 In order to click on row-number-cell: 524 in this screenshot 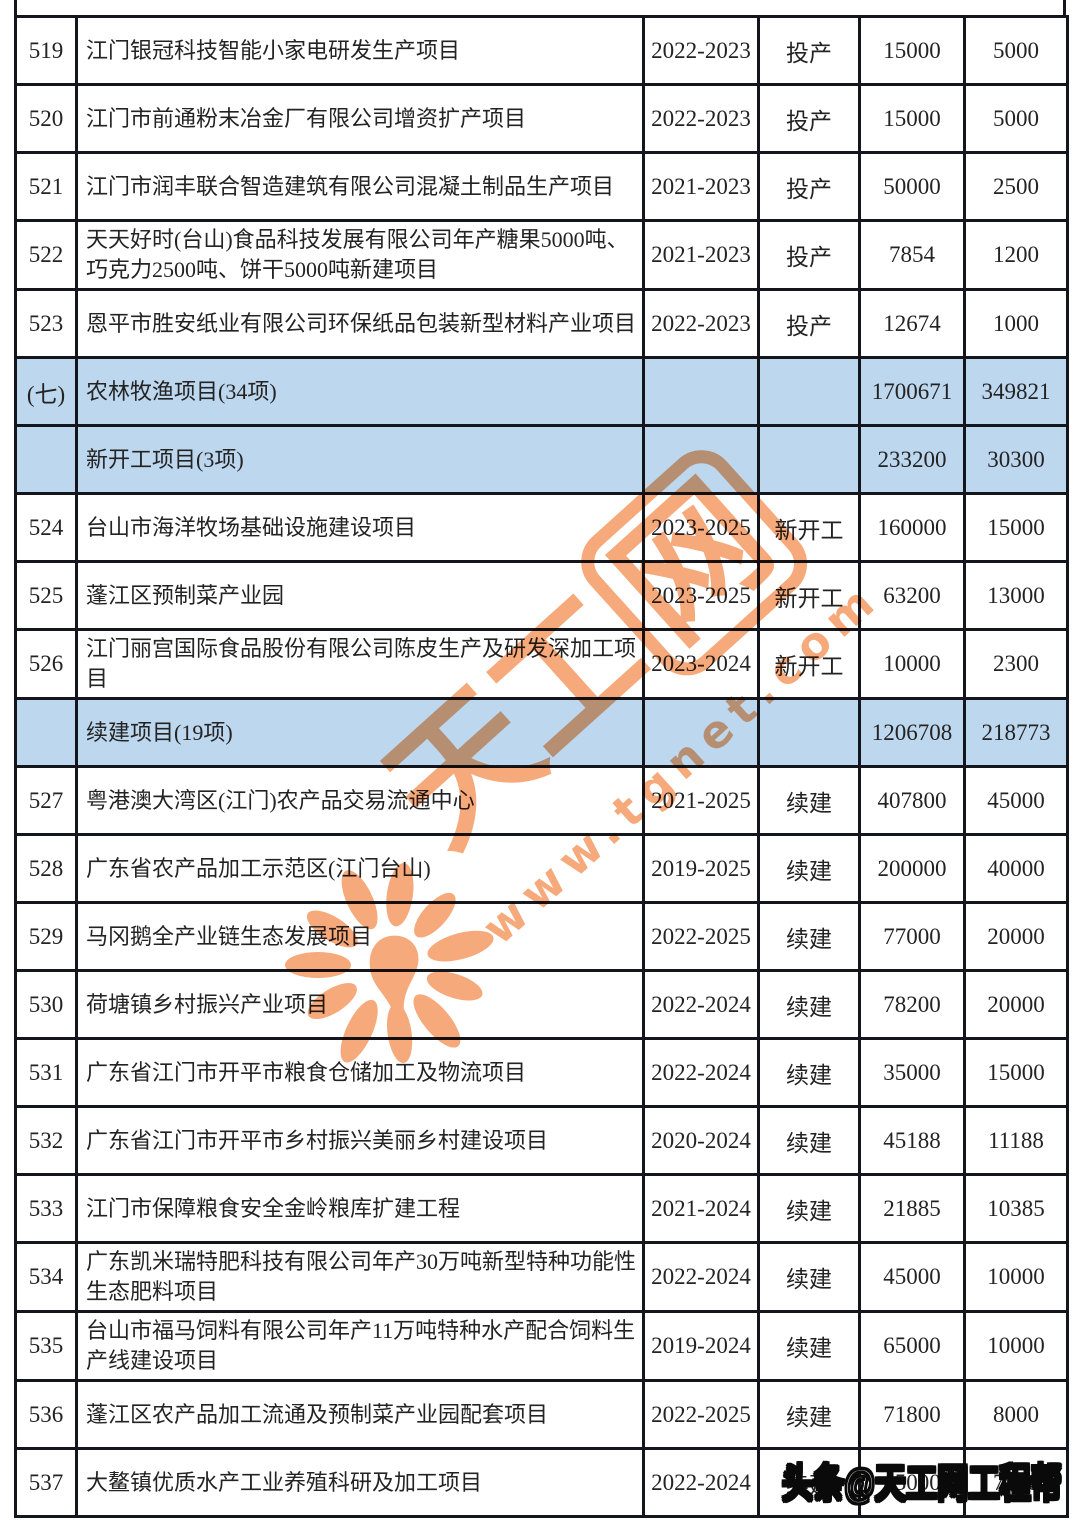, I will do `click(46, 527)`.